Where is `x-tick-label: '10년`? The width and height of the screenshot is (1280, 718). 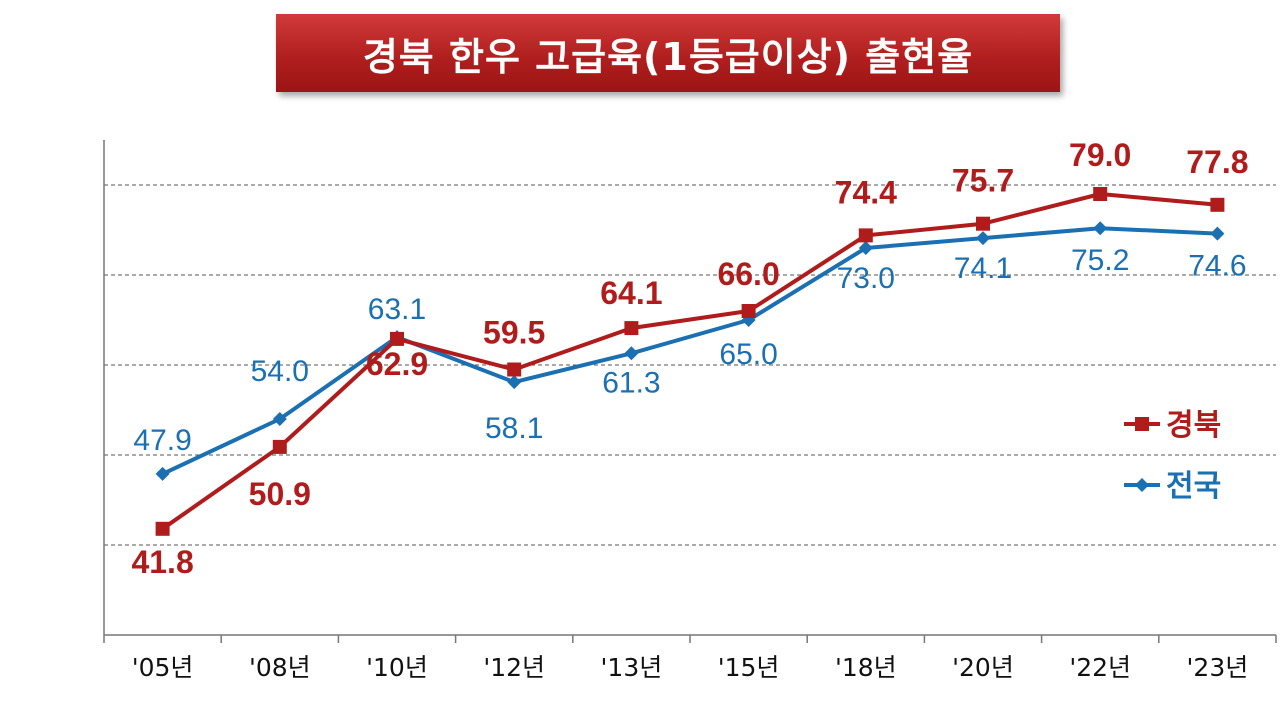 x-tick-label: '10년 is located at coordinates (397, 667).